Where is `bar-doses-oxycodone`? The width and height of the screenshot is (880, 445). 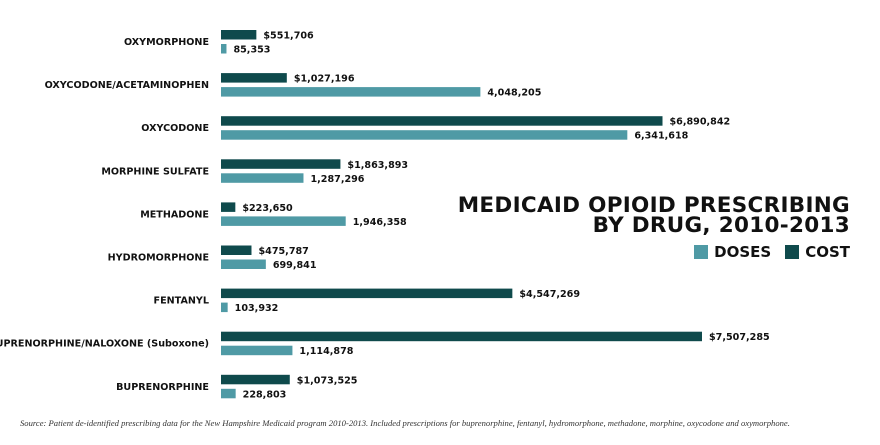
bar-doses-oxycodone is located at coordinates (424, 135).